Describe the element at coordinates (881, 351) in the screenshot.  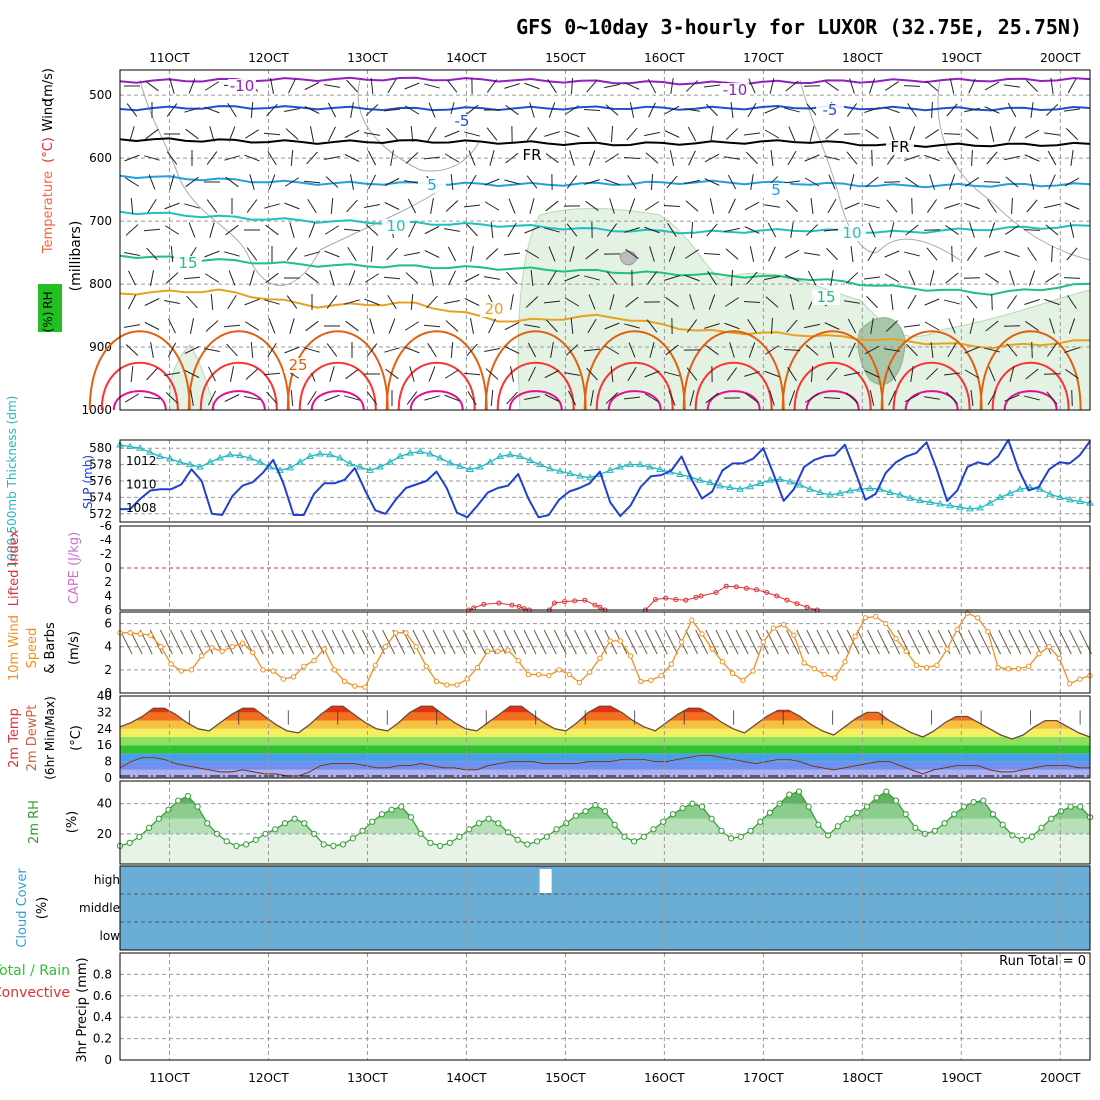
I see `rh-shading-dark` at that location.